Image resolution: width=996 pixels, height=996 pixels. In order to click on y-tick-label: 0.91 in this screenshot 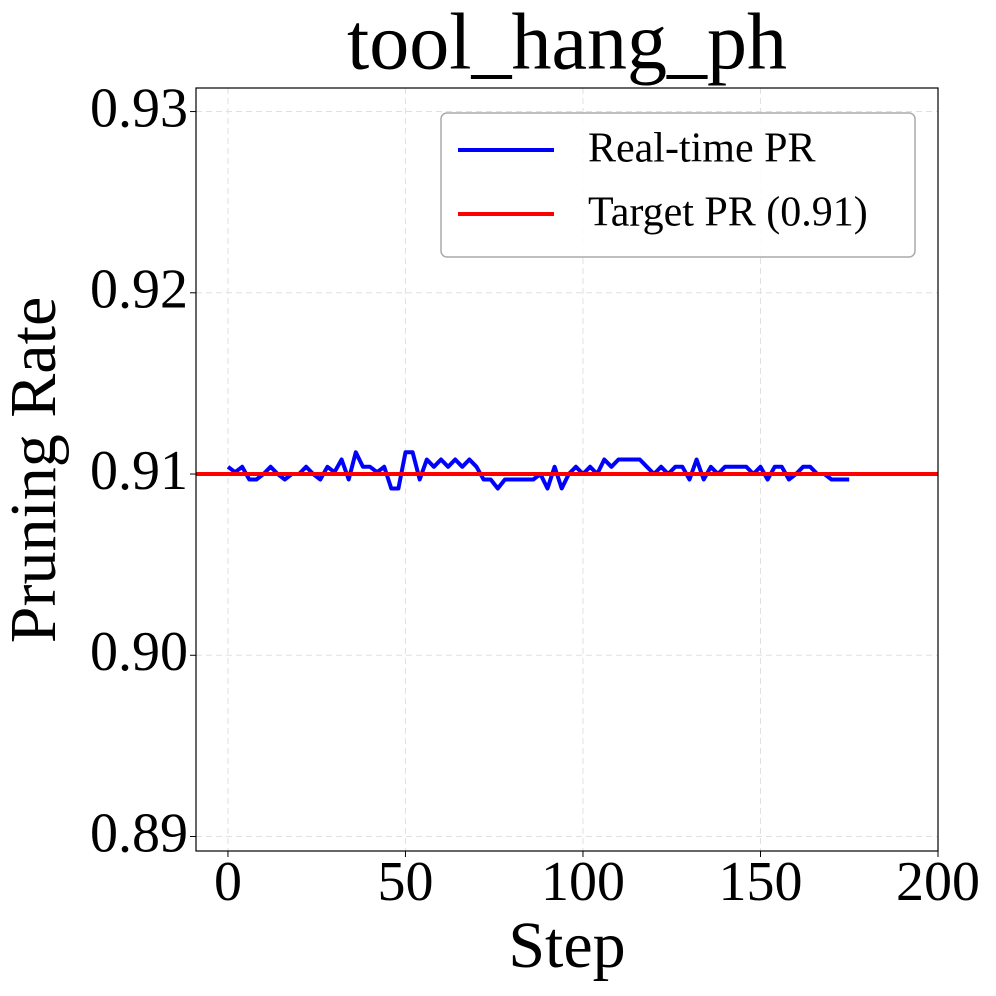, I will do `click(139, 471)`.